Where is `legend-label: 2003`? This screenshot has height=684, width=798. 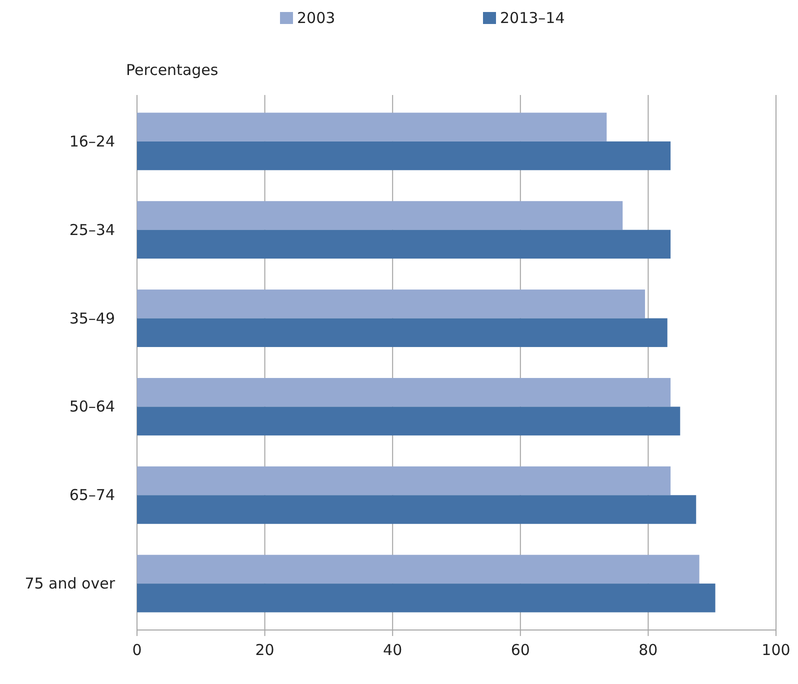 legend-label: 2003 is located at coordinates (316, 18).